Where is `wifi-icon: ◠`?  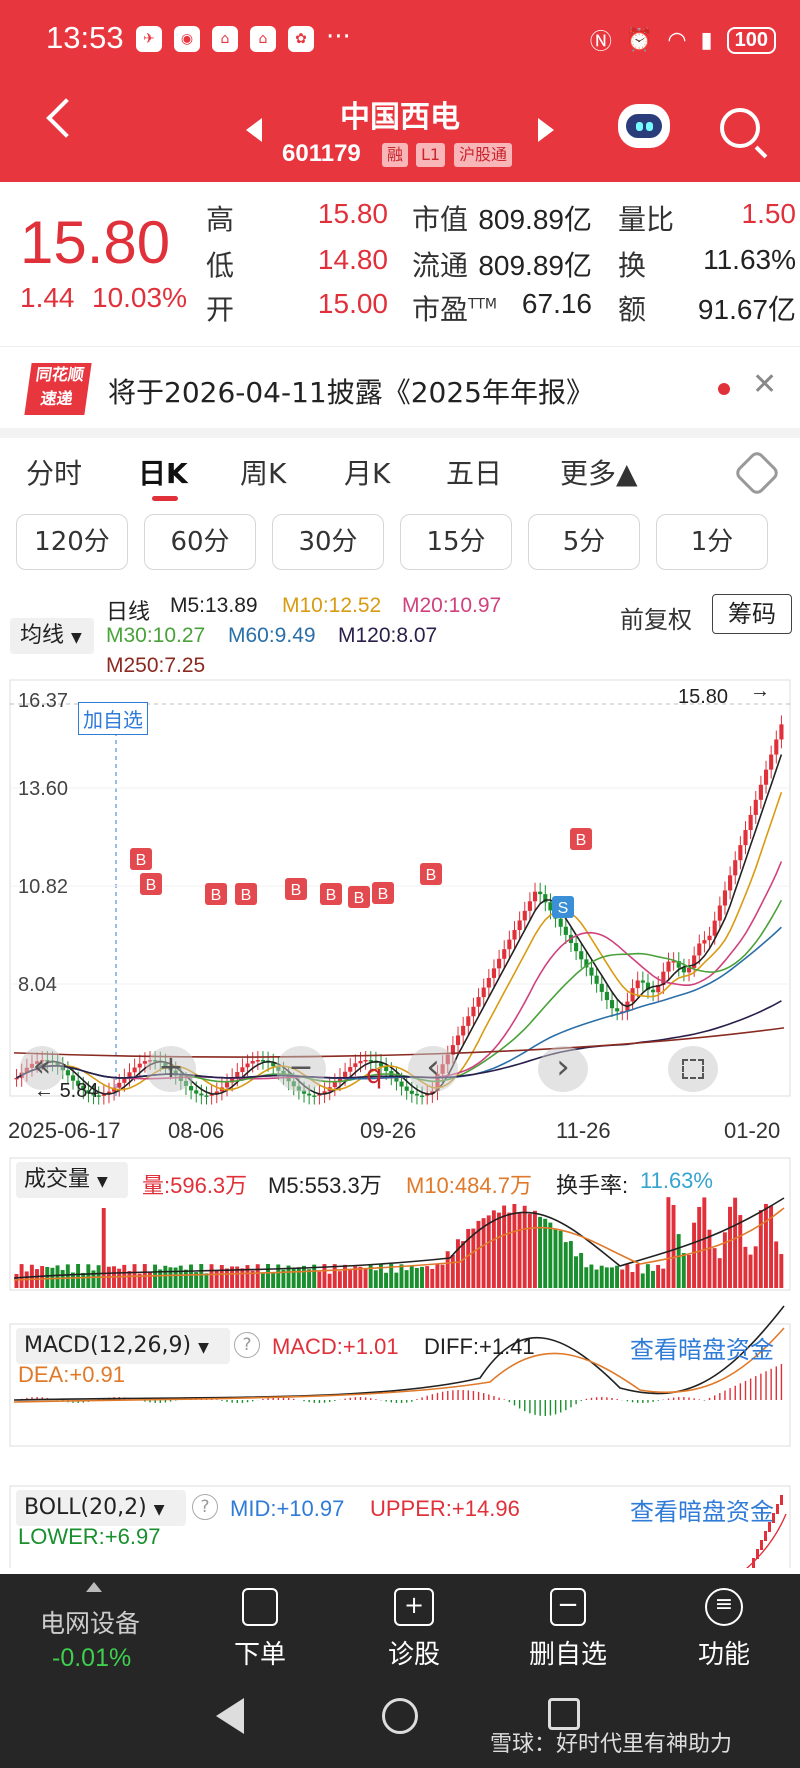
wifi-icon: ◠ is located at coordinates (677, 40).